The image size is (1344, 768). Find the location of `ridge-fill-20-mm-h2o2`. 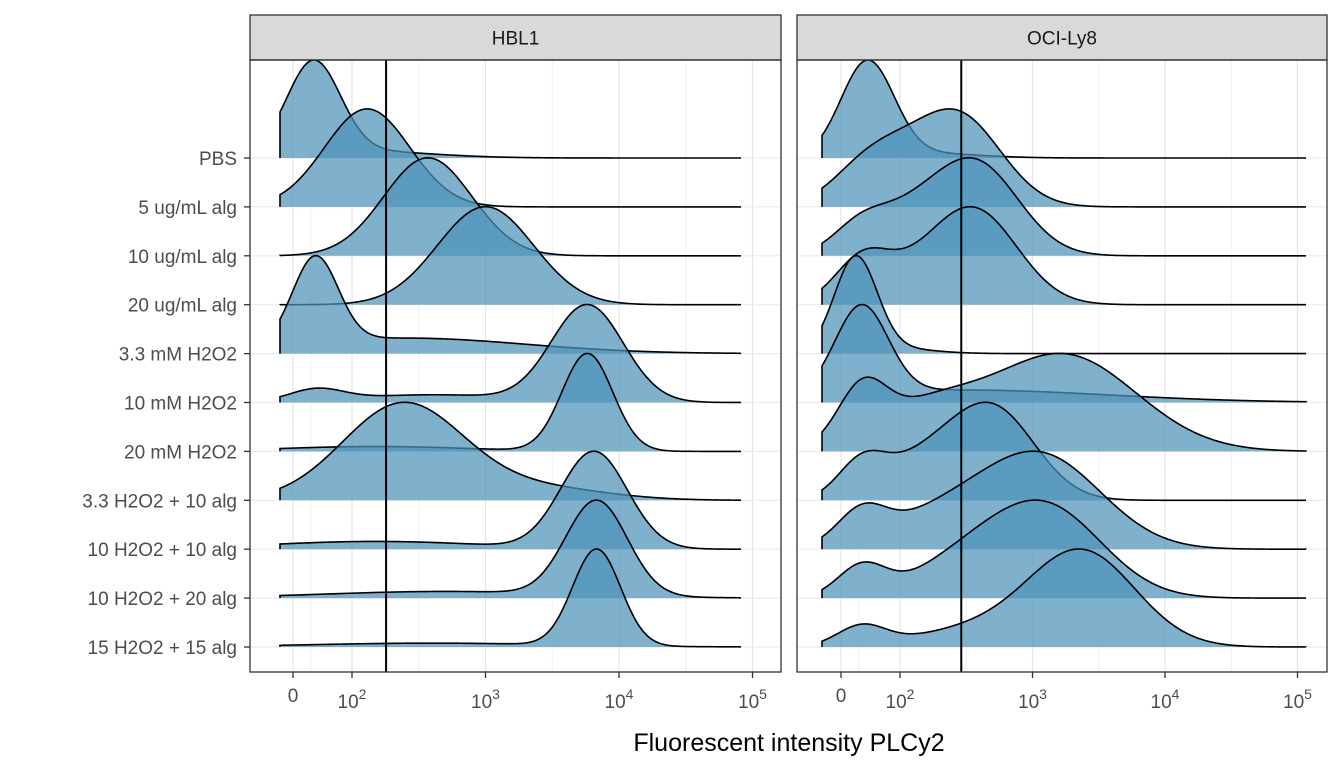

ridge-fill-20-mm-h2o2 is located at coordinates (510, 402).